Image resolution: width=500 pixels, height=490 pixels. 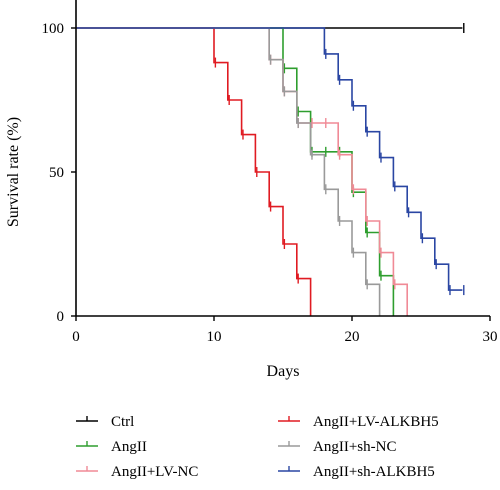 I want to click on x-tick-label: 0, so click(x=76, y=337).